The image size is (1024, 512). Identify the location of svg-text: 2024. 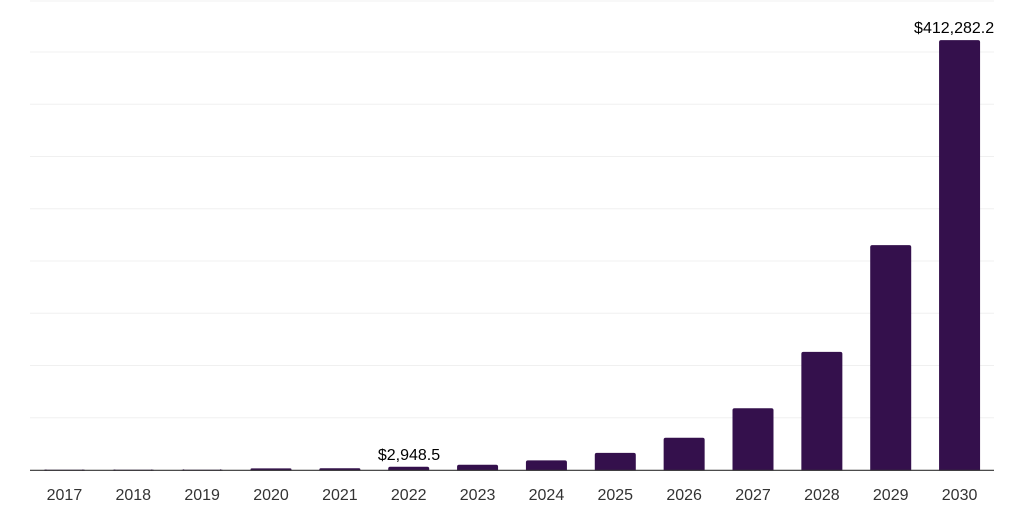
(547, 495).